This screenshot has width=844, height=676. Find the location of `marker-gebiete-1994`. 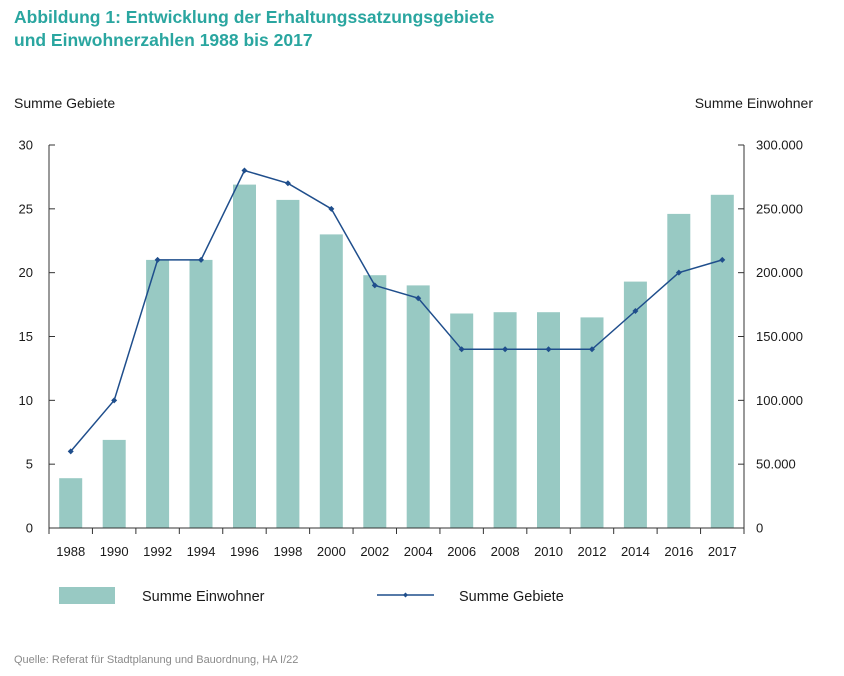

marker-gebiete-1994 is located at coordinates (201, 259).